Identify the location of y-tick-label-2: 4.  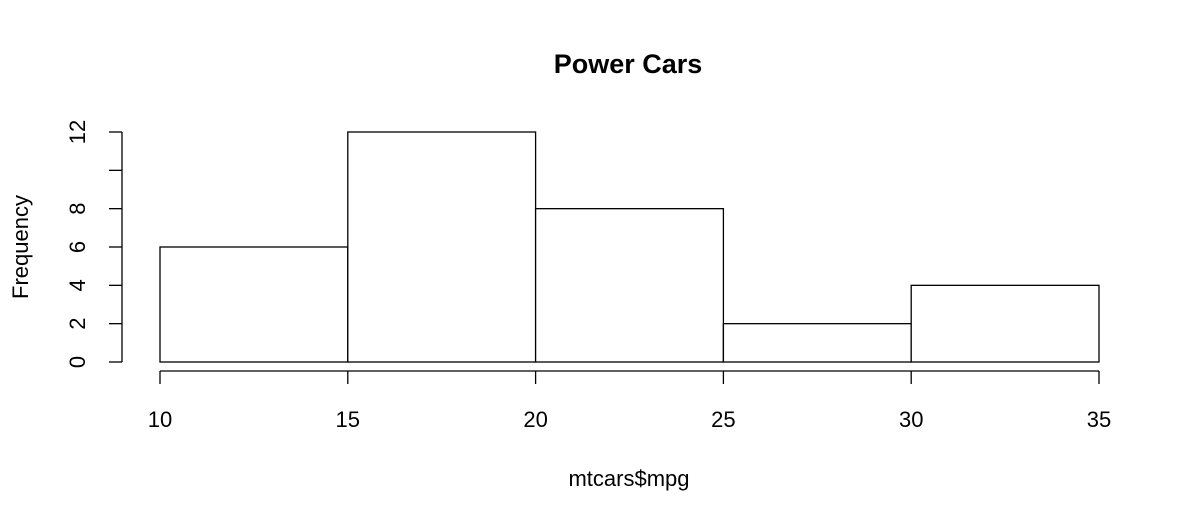
(77, 285).